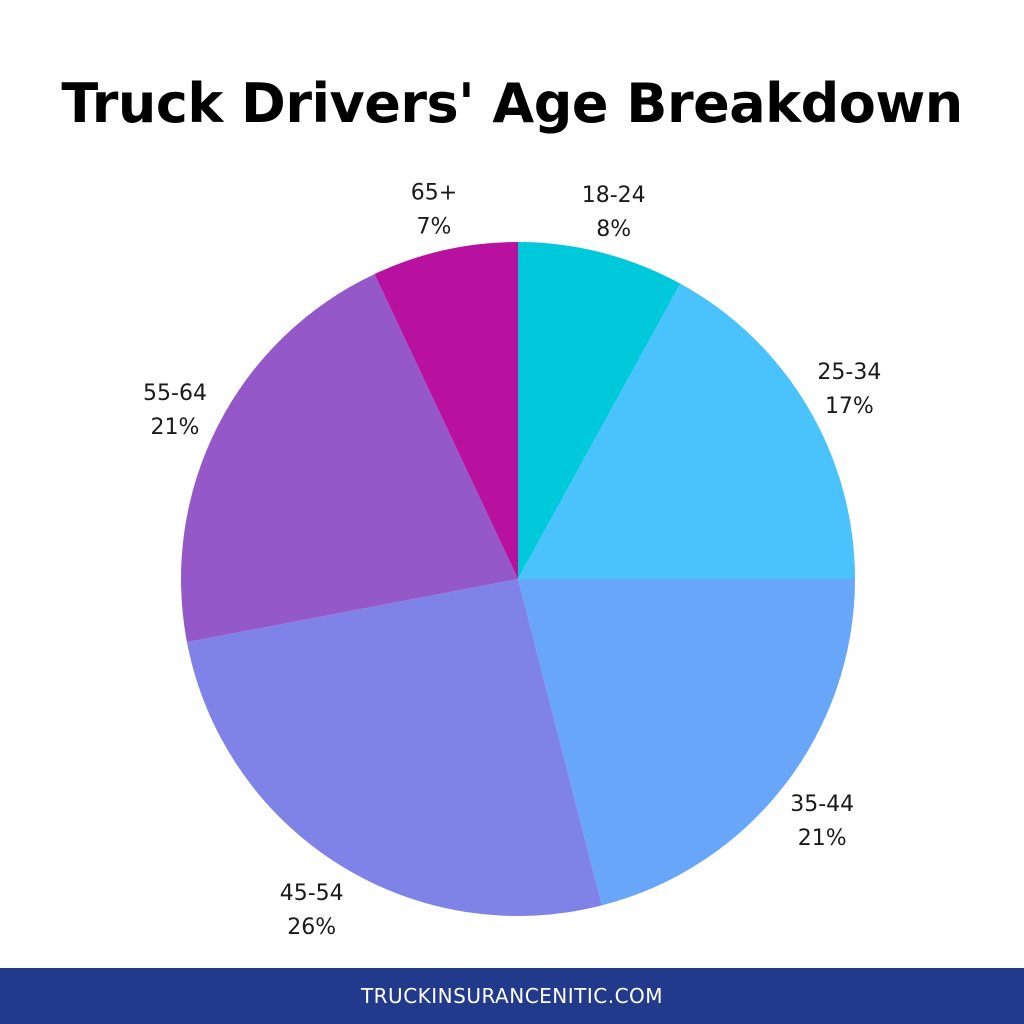 Image resolution: width=1024 pixels, height=1024 pixels. I want to click on slice-label: 45-54, so click(312, 893).